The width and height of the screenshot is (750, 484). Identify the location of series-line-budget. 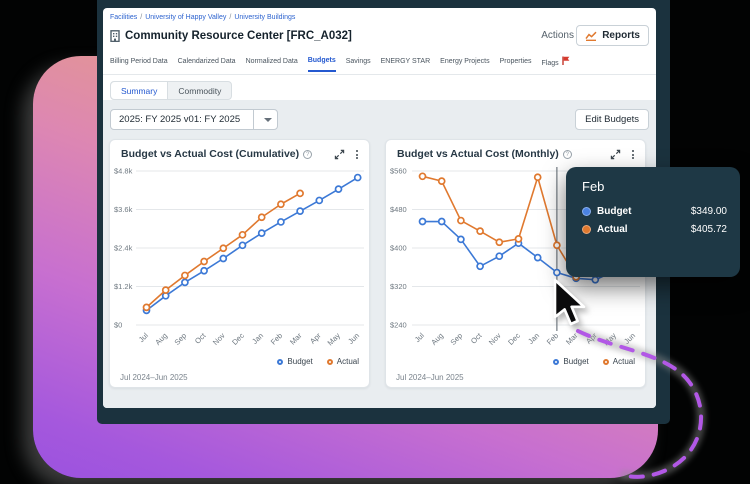
(252, 244).